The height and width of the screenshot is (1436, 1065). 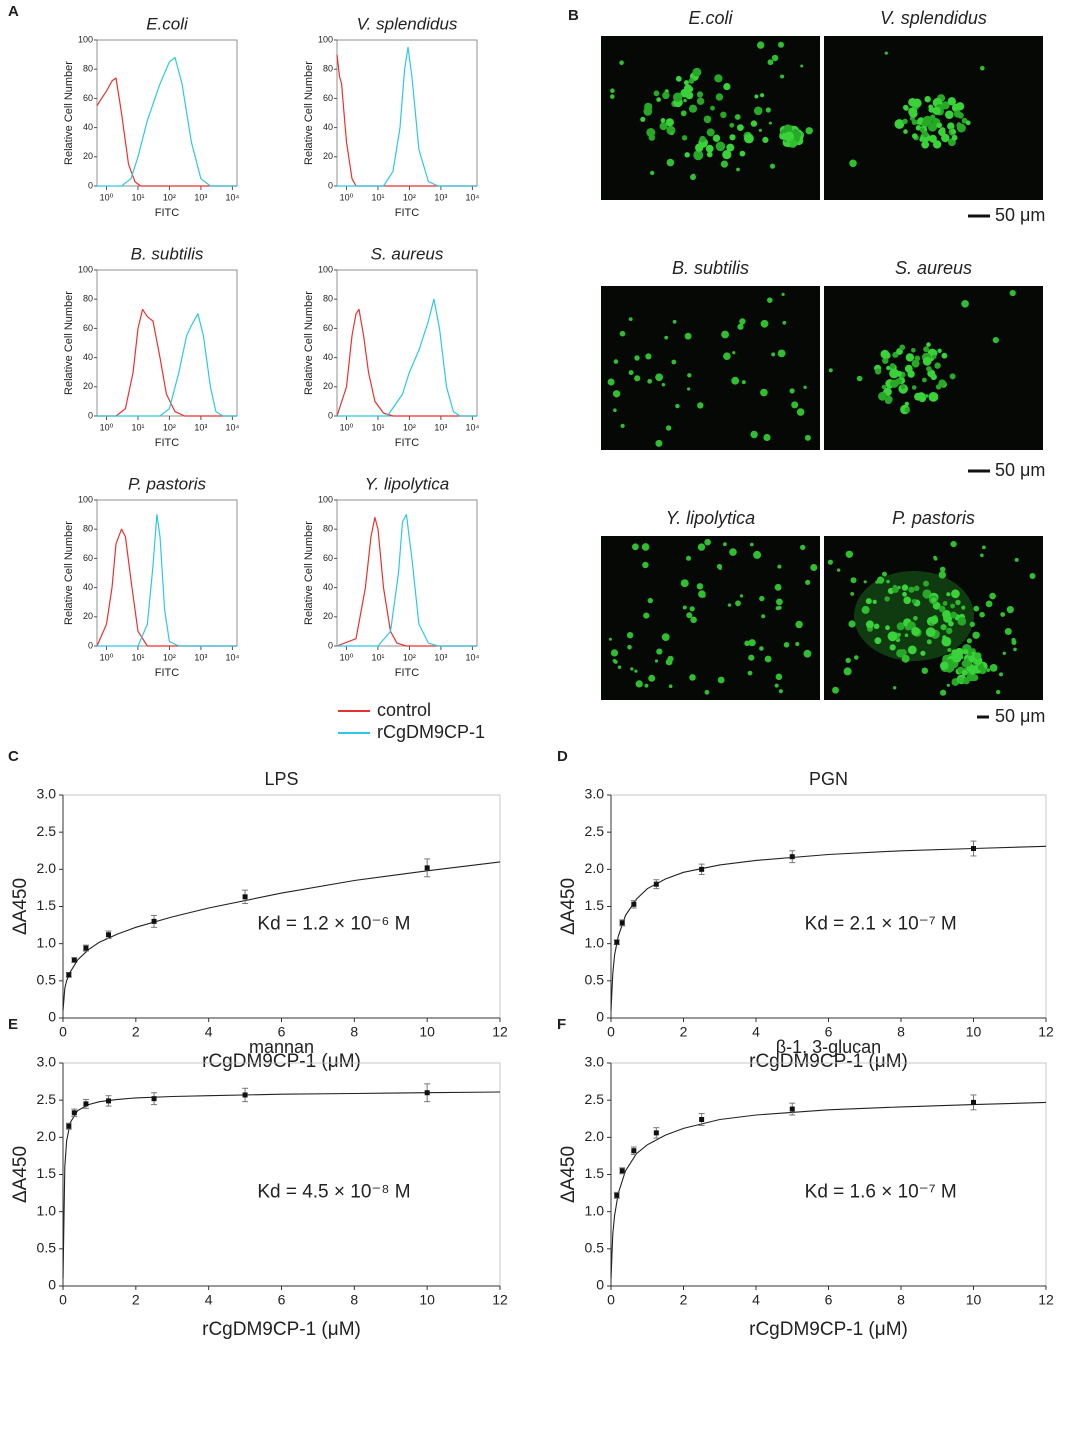 I want to click on y-tick-label: 40, so click(x=328, y=127).